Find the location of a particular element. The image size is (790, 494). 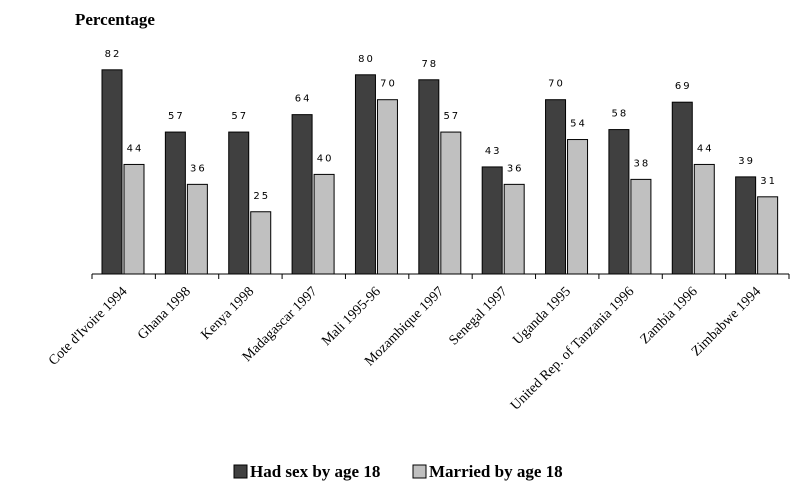

label-married-9: 44 is located at coordinates (705, 148).